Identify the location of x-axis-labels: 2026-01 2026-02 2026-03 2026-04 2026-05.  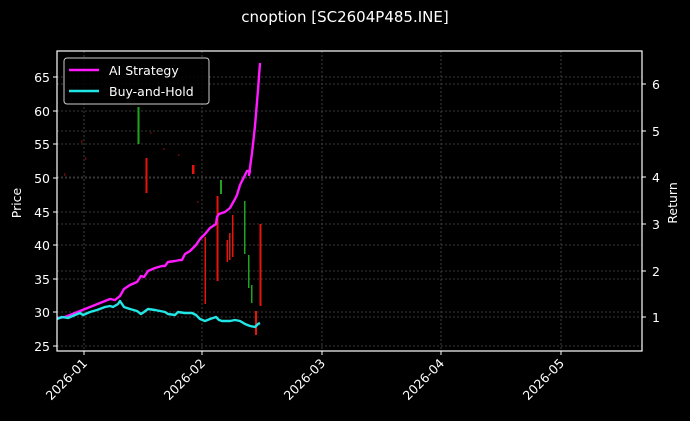
(305, 379).